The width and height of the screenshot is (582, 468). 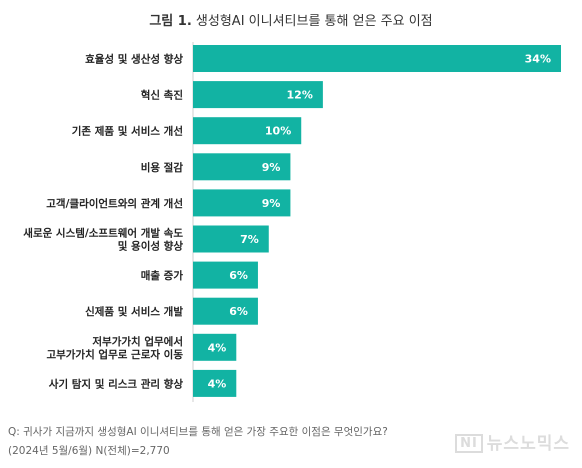 I want to click on category-label-0: 효율성 및 생산성 향상, so click(x=134, y=59).